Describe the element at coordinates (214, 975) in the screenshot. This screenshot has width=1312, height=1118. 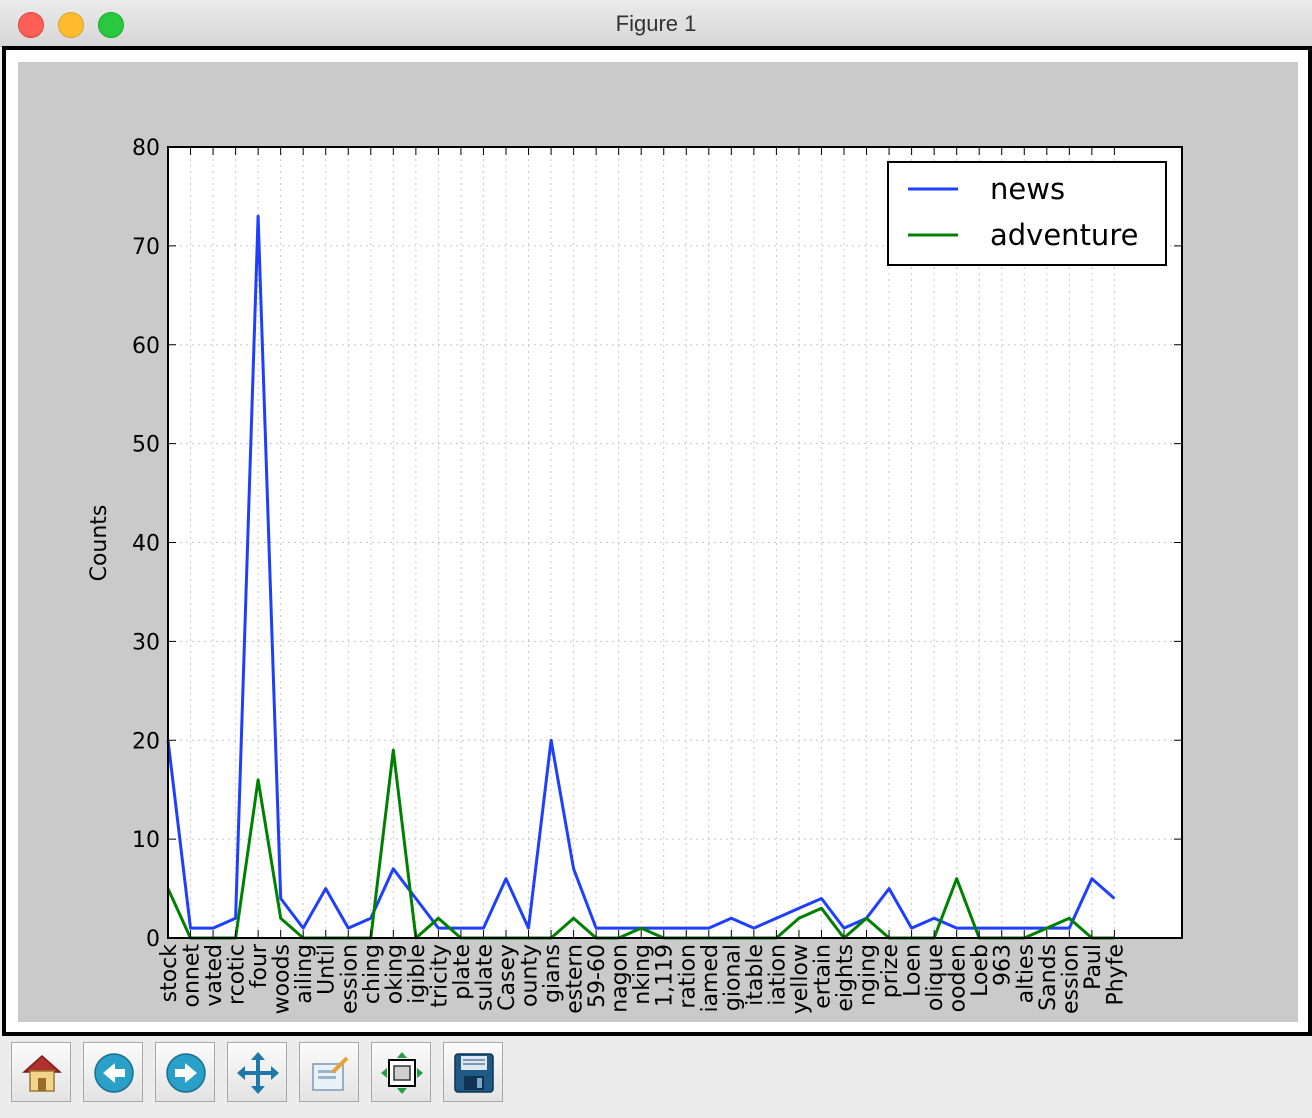
I see `x-tick-label: vated` at that location.